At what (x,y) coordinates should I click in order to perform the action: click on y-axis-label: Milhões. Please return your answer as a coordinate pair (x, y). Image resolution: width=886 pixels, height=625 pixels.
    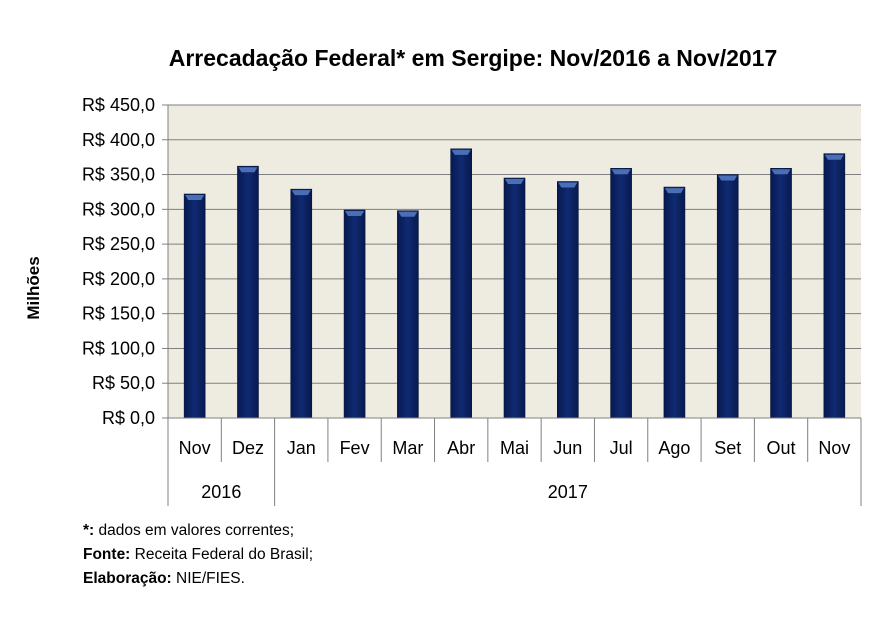
    Looking at the image, I should click on (33, 287).